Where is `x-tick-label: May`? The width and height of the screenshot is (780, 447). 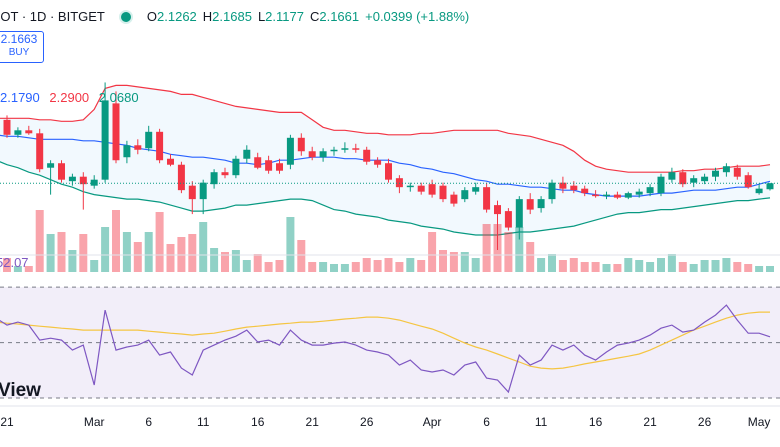
x-tick-label: May is located at coordinates (759, 422).